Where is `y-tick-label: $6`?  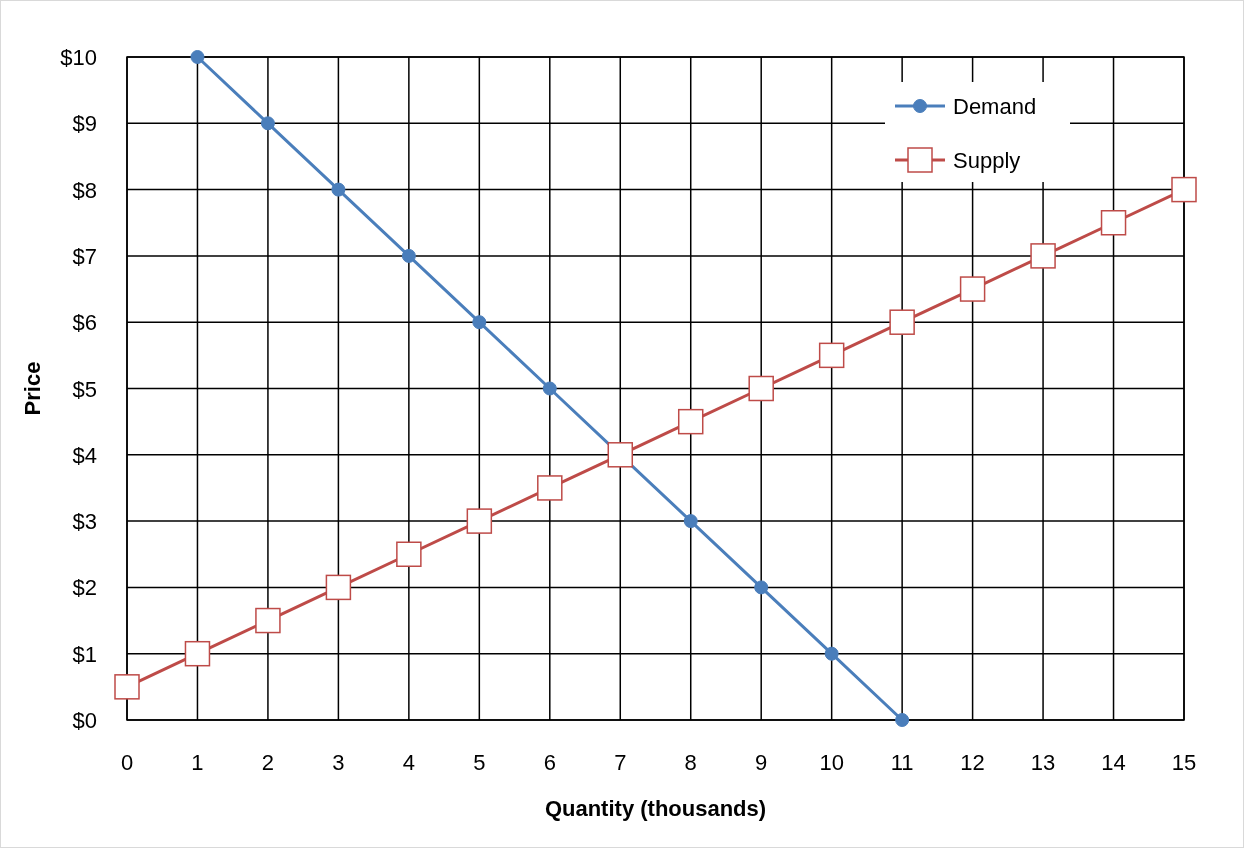
y-tick-label: $6 is located at coordinates (84, 323).